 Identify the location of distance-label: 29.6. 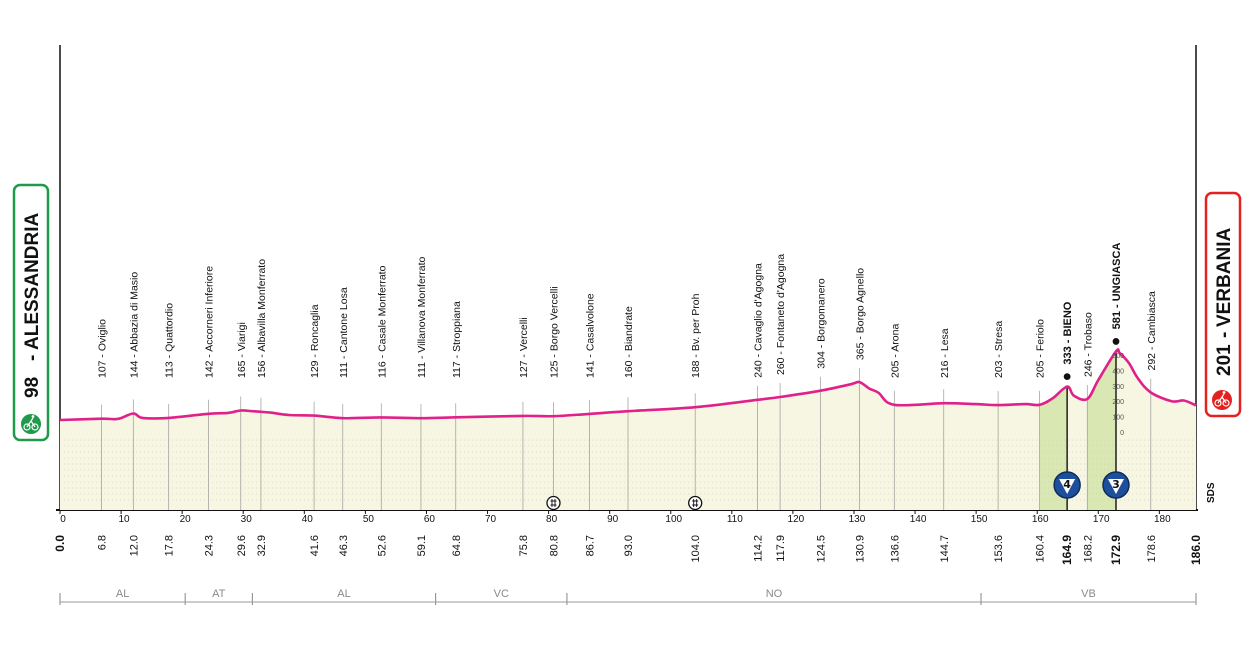
(242, 545).